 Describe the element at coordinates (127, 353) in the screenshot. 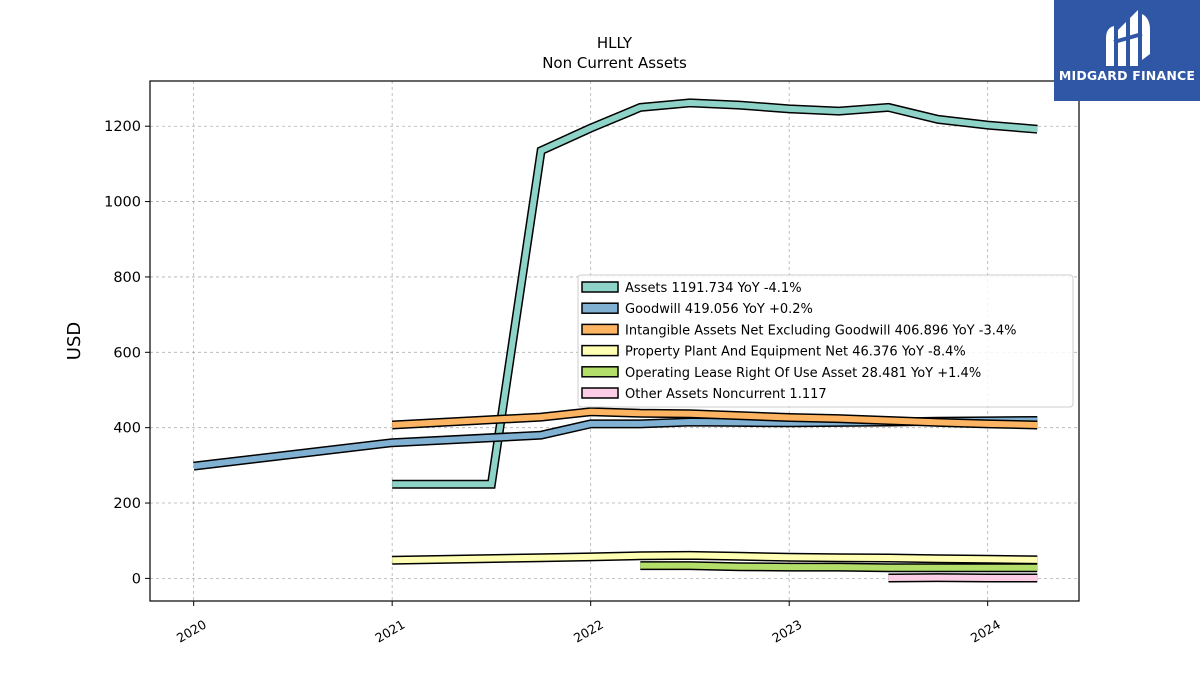

I see `y-tick-label: 600` at that location.